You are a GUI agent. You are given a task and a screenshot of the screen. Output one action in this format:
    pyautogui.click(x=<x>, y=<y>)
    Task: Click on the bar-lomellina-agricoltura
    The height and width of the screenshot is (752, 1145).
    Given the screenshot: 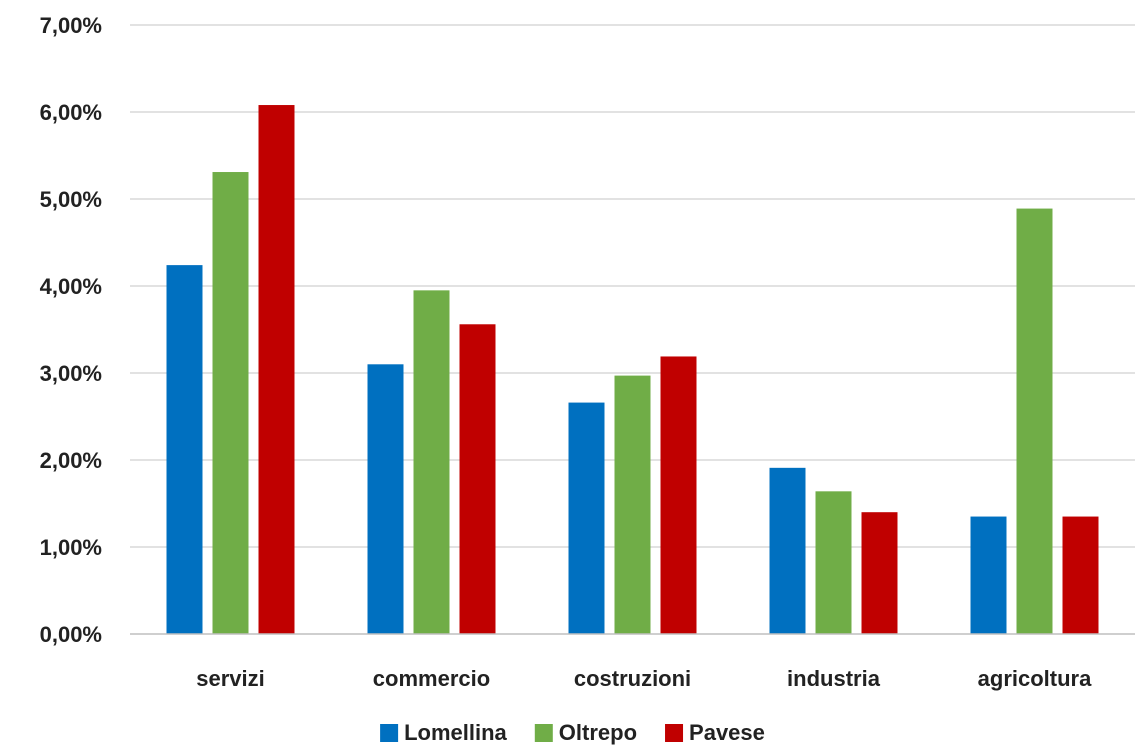 What is the action you would take?
    pyautogui.click(x=988, y=575)
    